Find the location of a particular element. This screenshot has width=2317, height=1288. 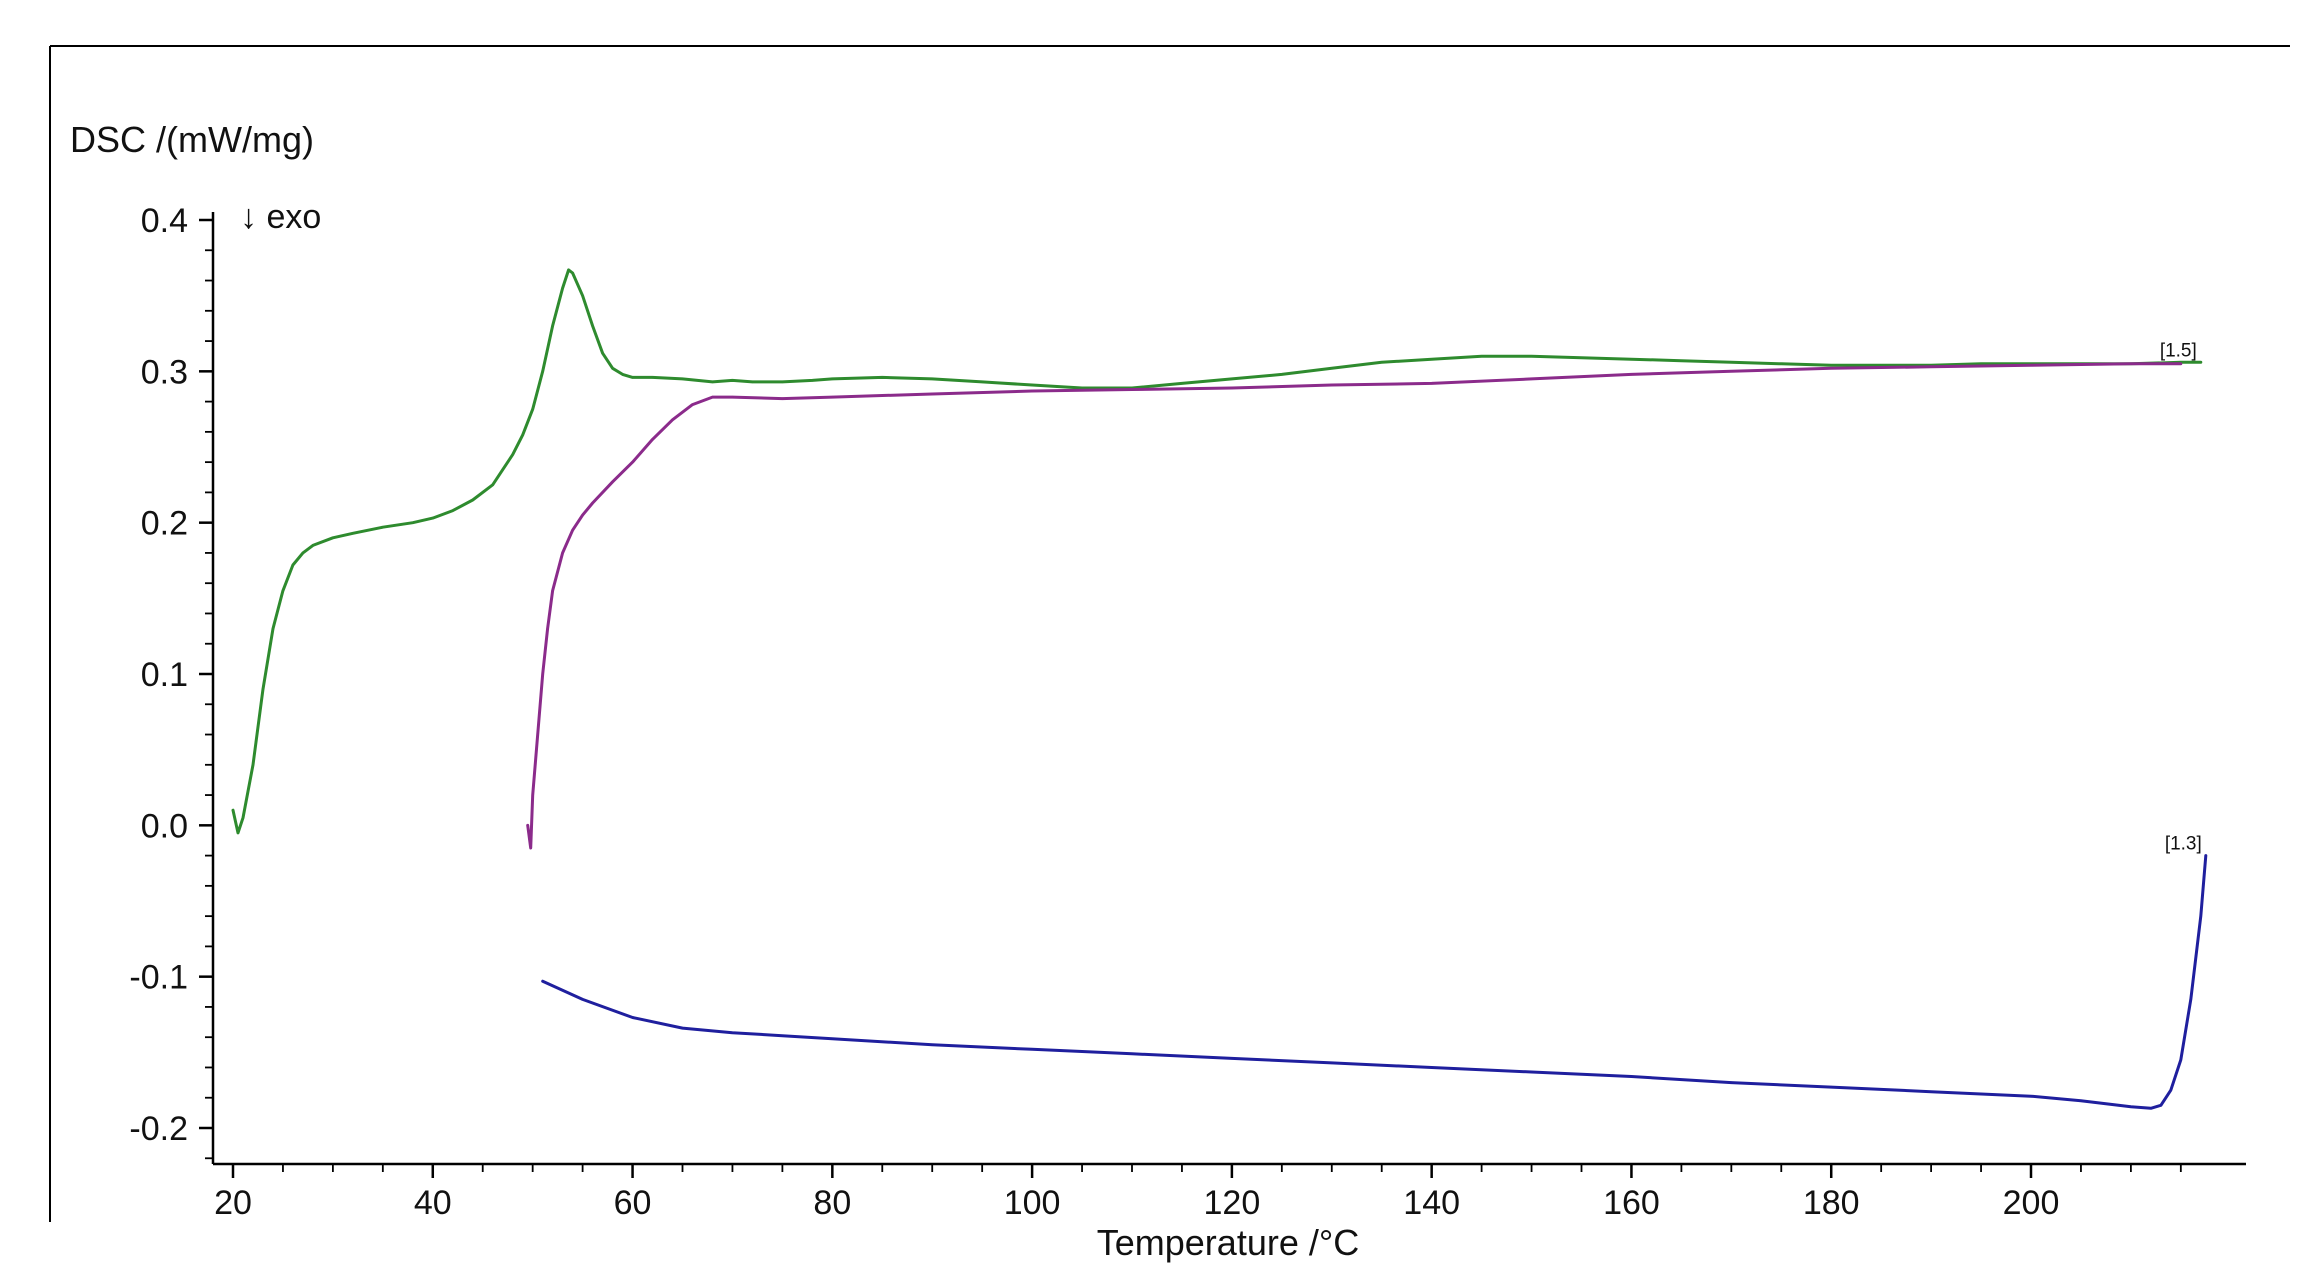

y-axis-ticks: 0.4 0.3 0.2 0.1 0.0 -0.1 -0.2 is located at coordinates (171, 681).